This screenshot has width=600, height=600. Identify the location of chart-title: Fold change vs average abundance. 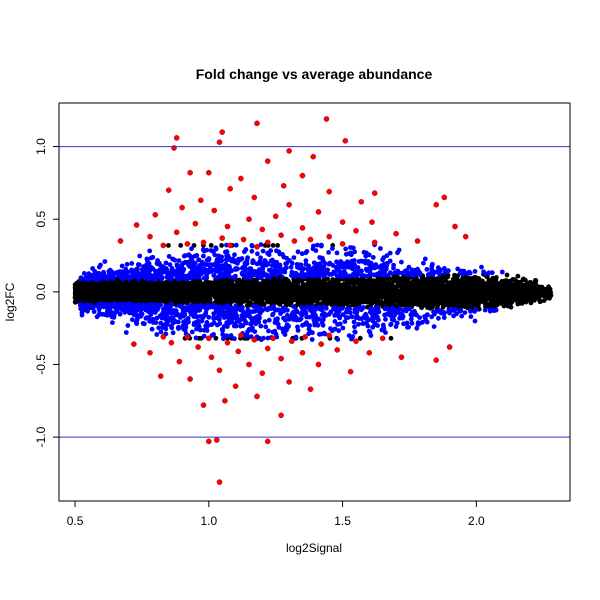
(314, 74).